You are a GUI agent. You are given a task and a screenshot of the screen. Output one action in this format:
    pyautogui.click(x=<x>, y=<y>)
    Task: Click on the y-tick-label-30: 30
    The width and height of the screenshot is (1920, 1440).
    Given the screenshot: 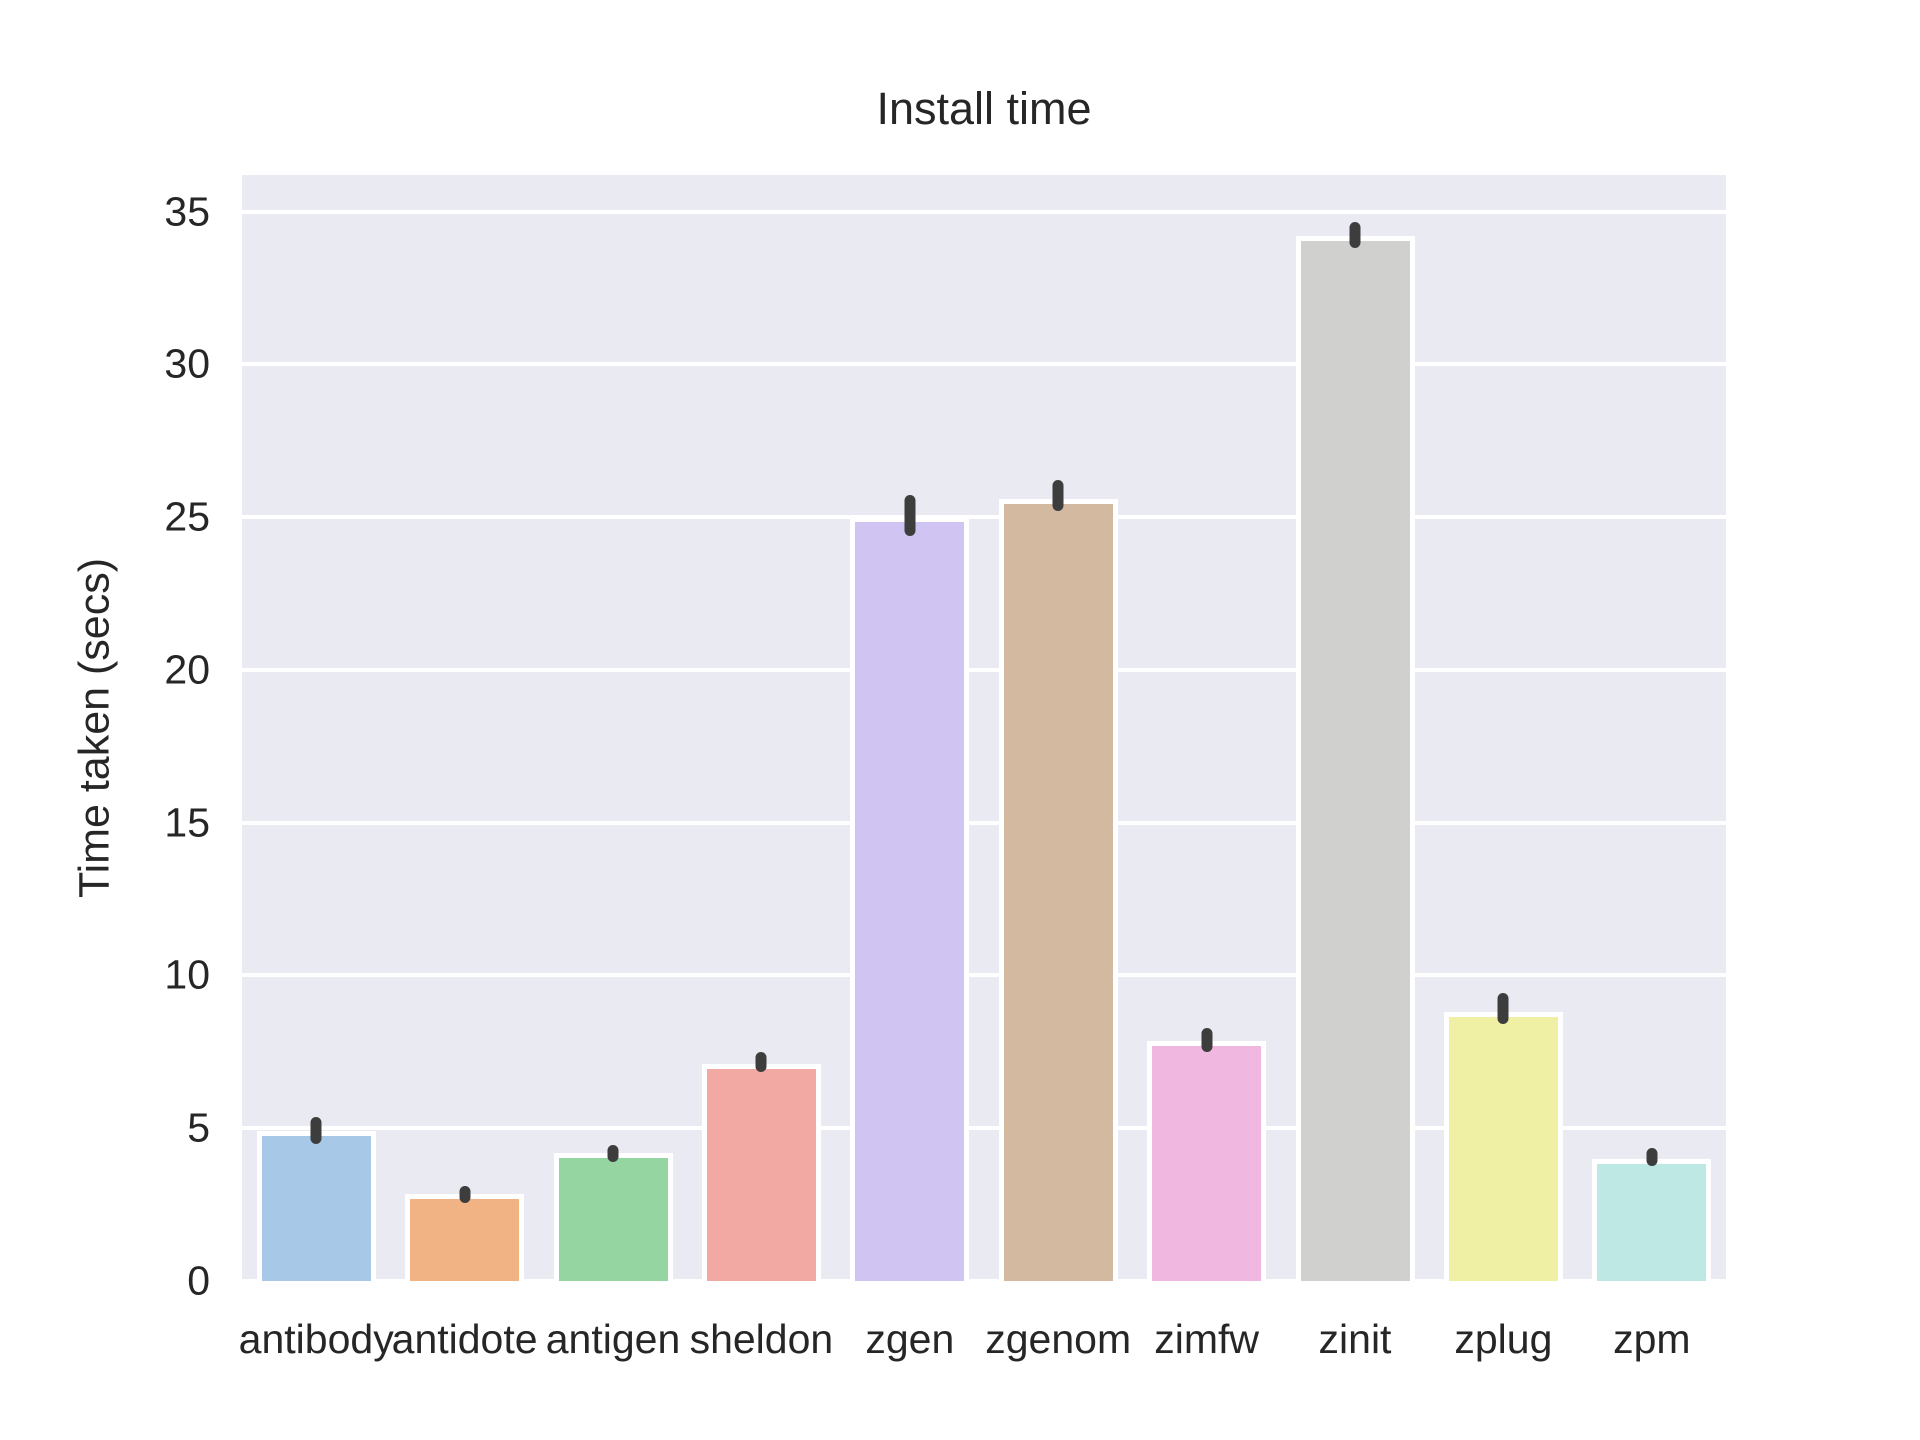 What is the action you would take?
    pyautogui.click(x=187, y=363)
    